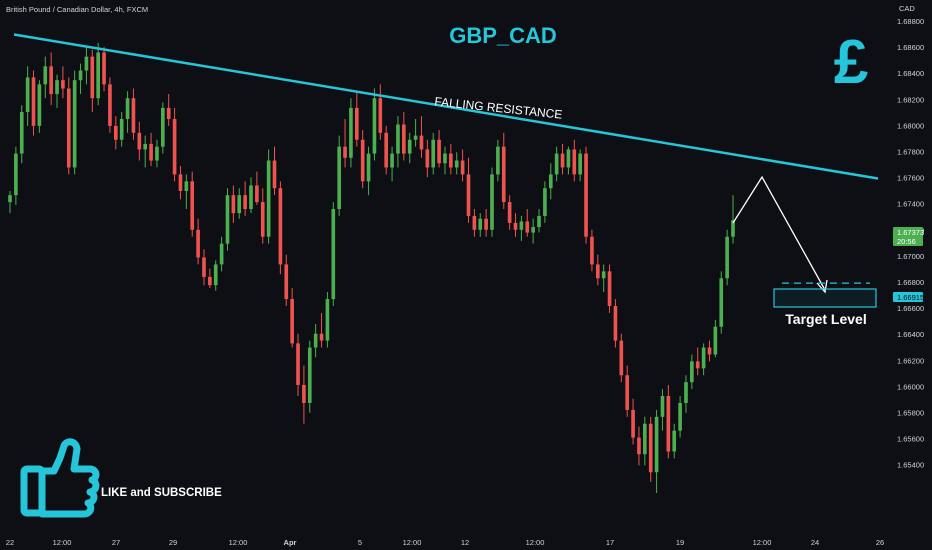  Describe the element at coordinates (910, 386) in the screenshot. I see `price-tick-label: 1.66000` at that location.